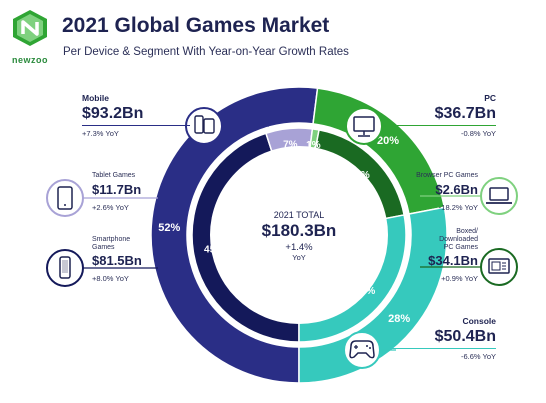  I want to click on tablet-icon, so click(65, 198).